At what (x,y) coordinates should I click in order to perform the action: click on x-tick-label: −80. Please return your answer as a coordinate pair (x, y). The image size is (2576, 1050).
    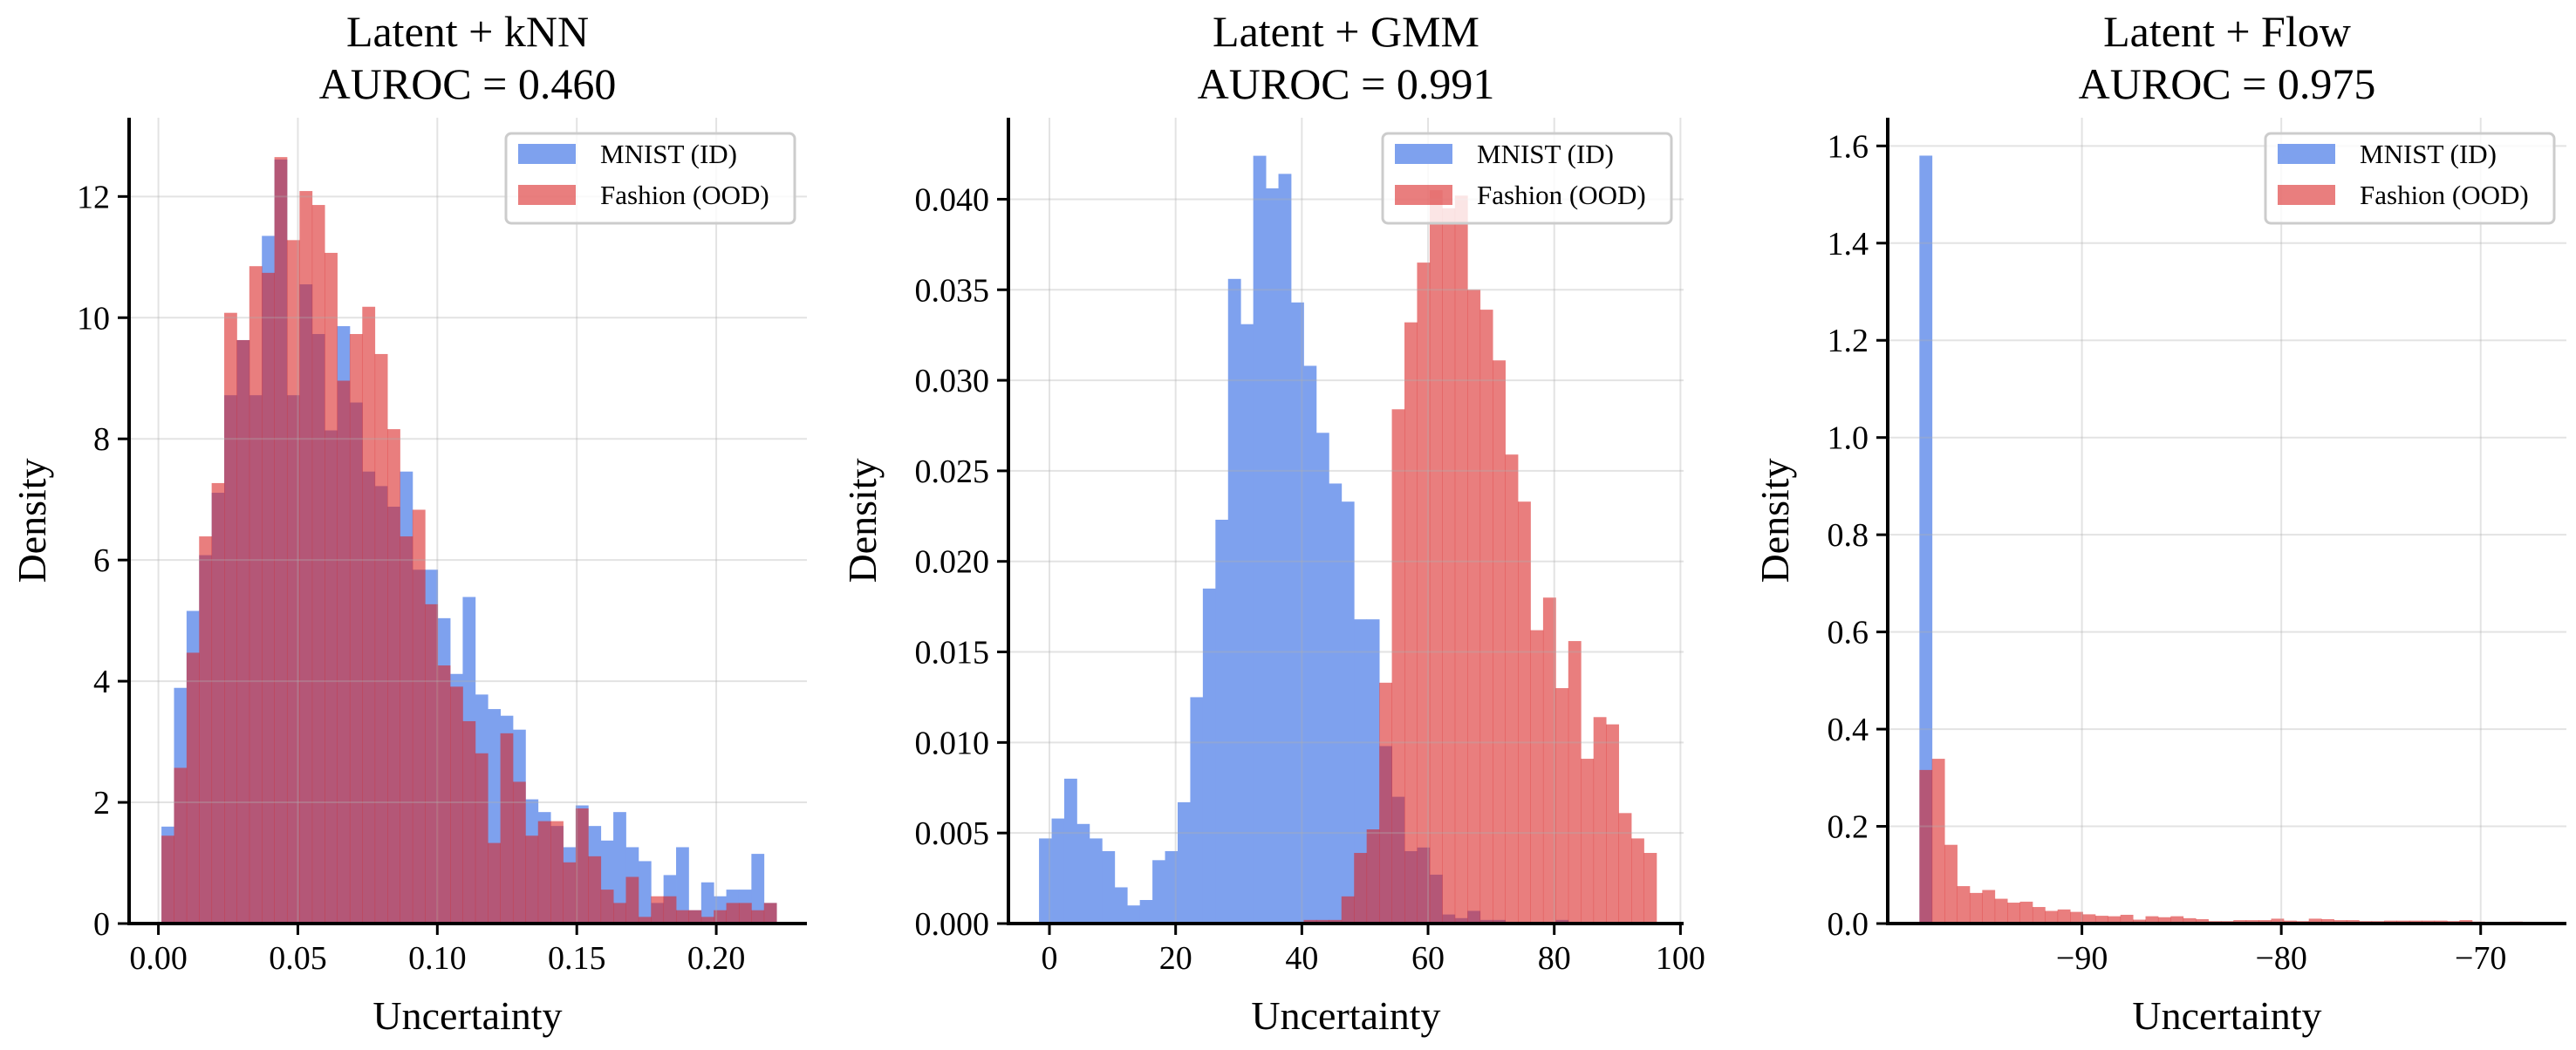
    Looking at the image, I should click on (2280, 959).